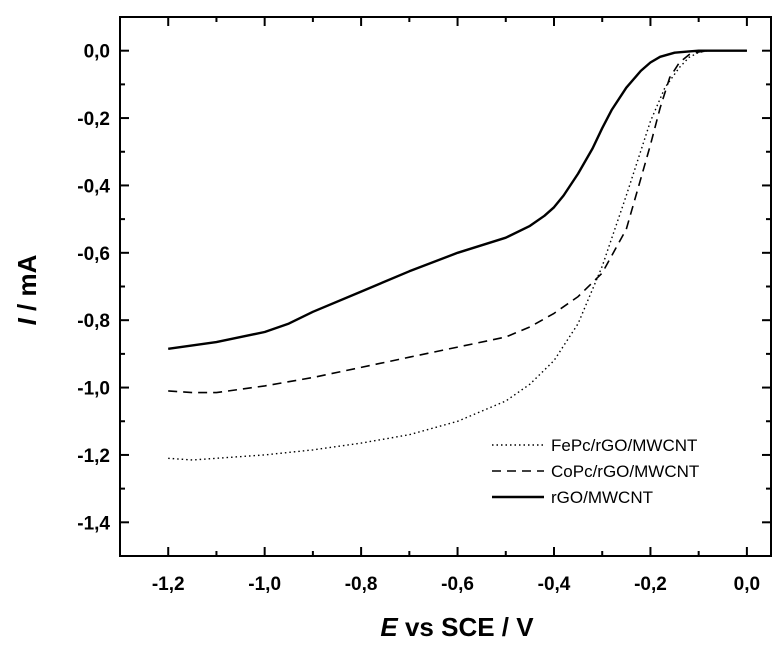 The height and width of the screenshot is (653, 773). I want to click on y-axis-title: I / mA, so click(27, 289).